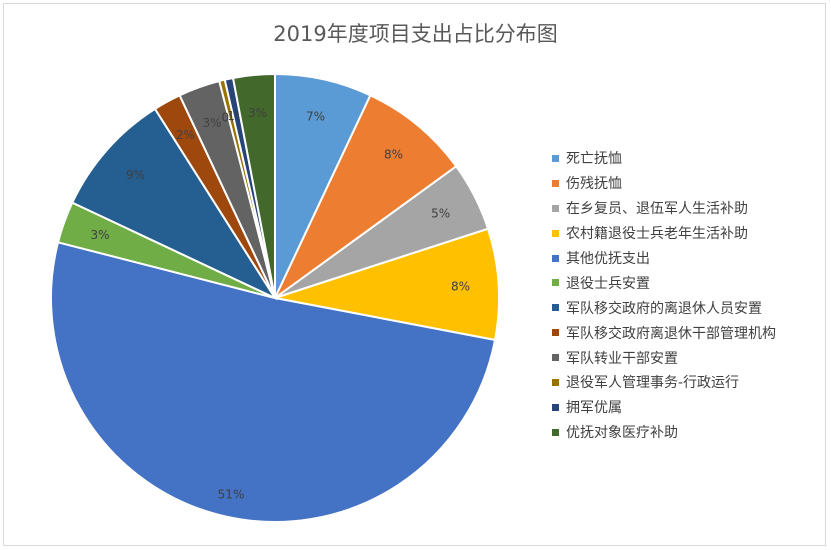 The height and width of the screenshot is (550, 831). I want to click on legend-item-8: 军队移交政府离退休干部管理机构, so click(664, 332).